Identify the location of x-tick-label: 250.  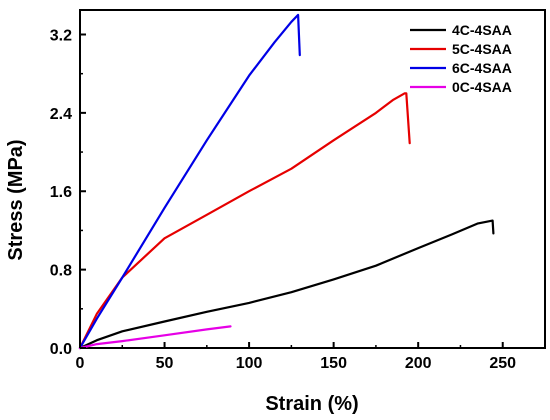
(502, 363).